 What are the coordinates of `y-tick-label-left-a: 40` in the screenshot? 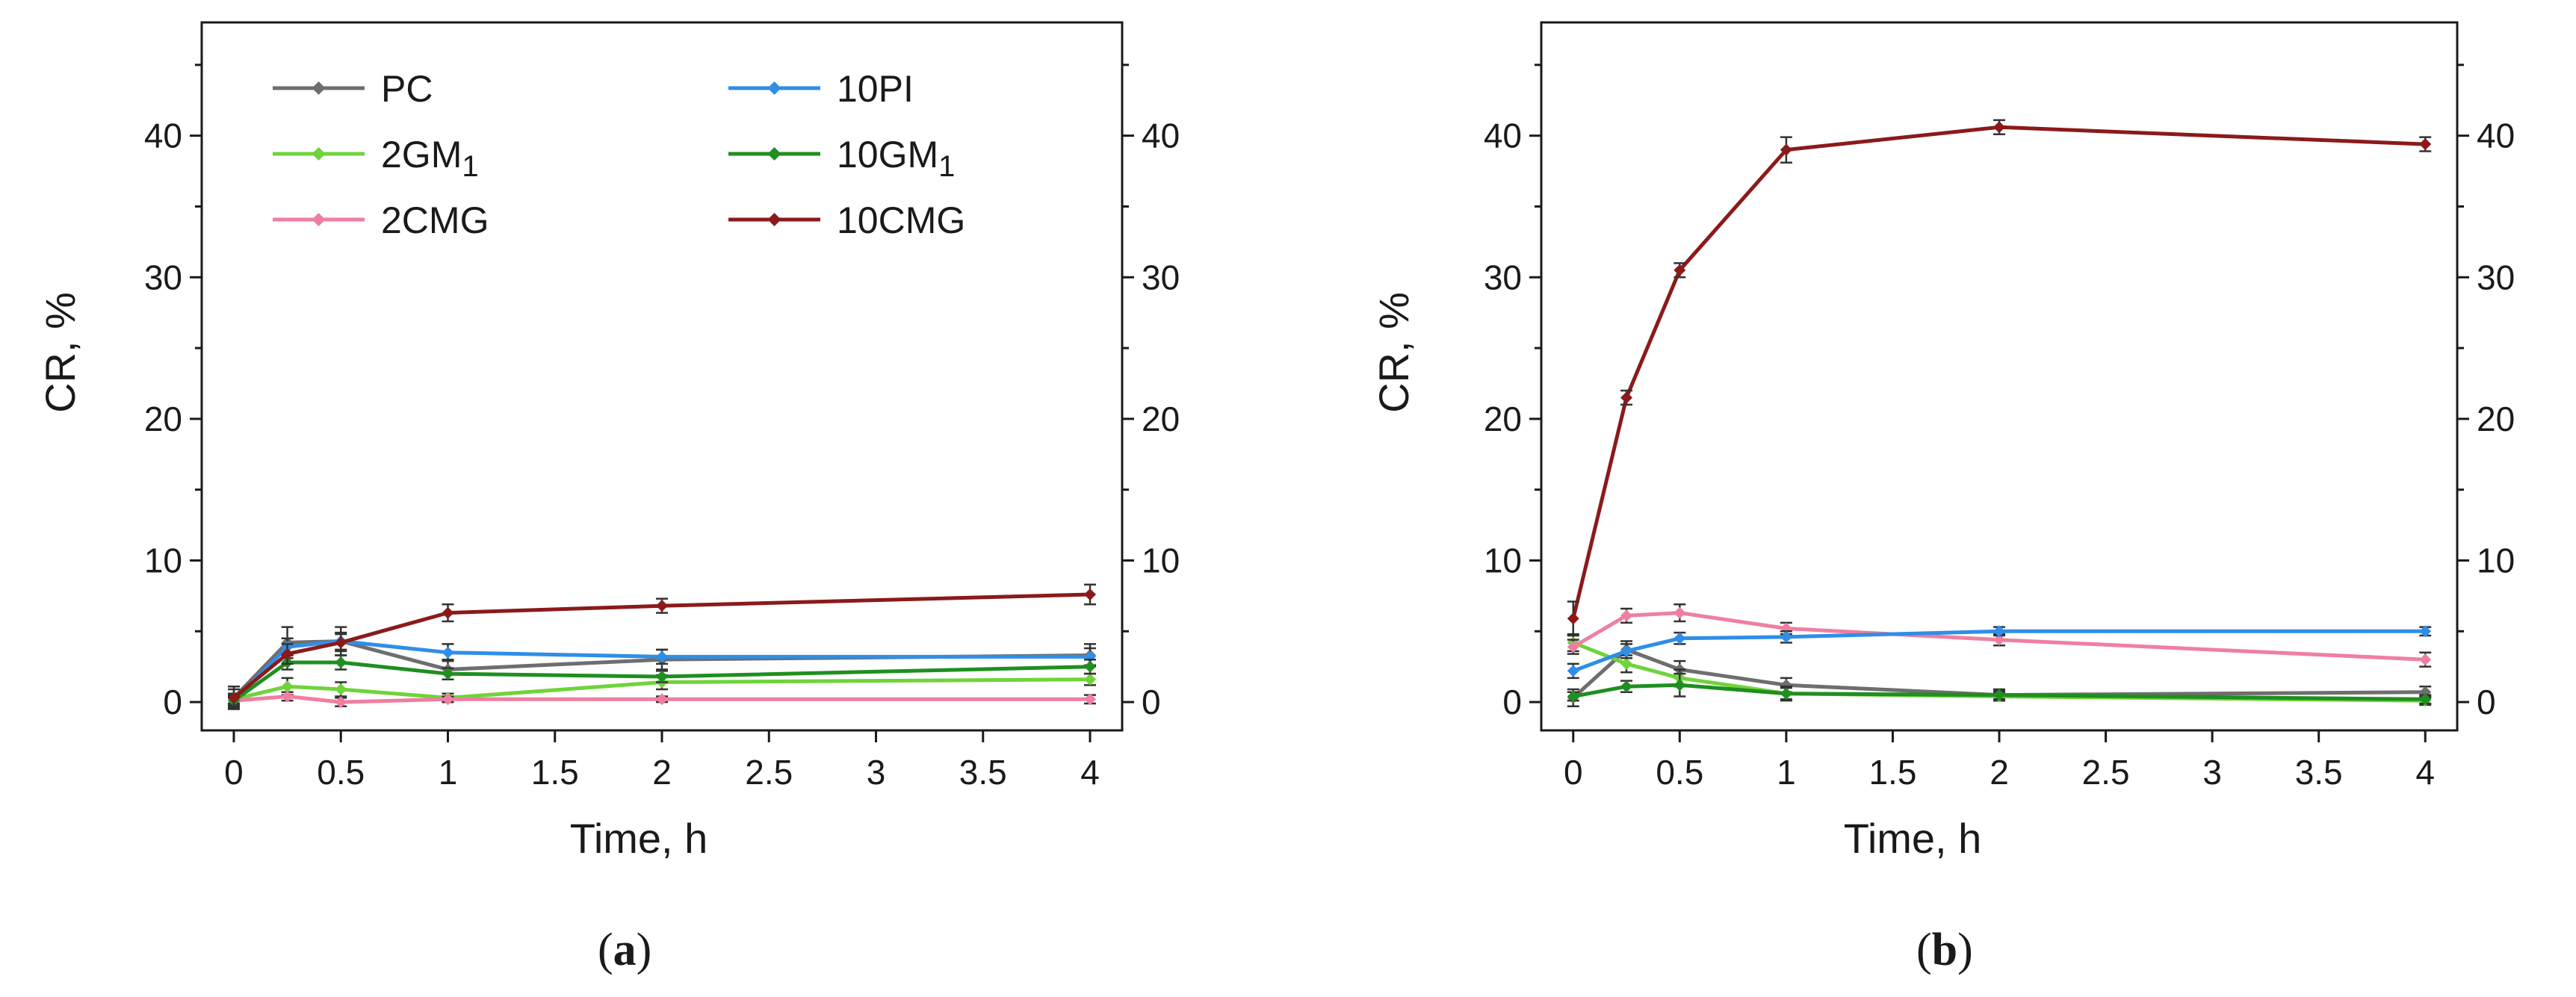 It's located at (163, 136).